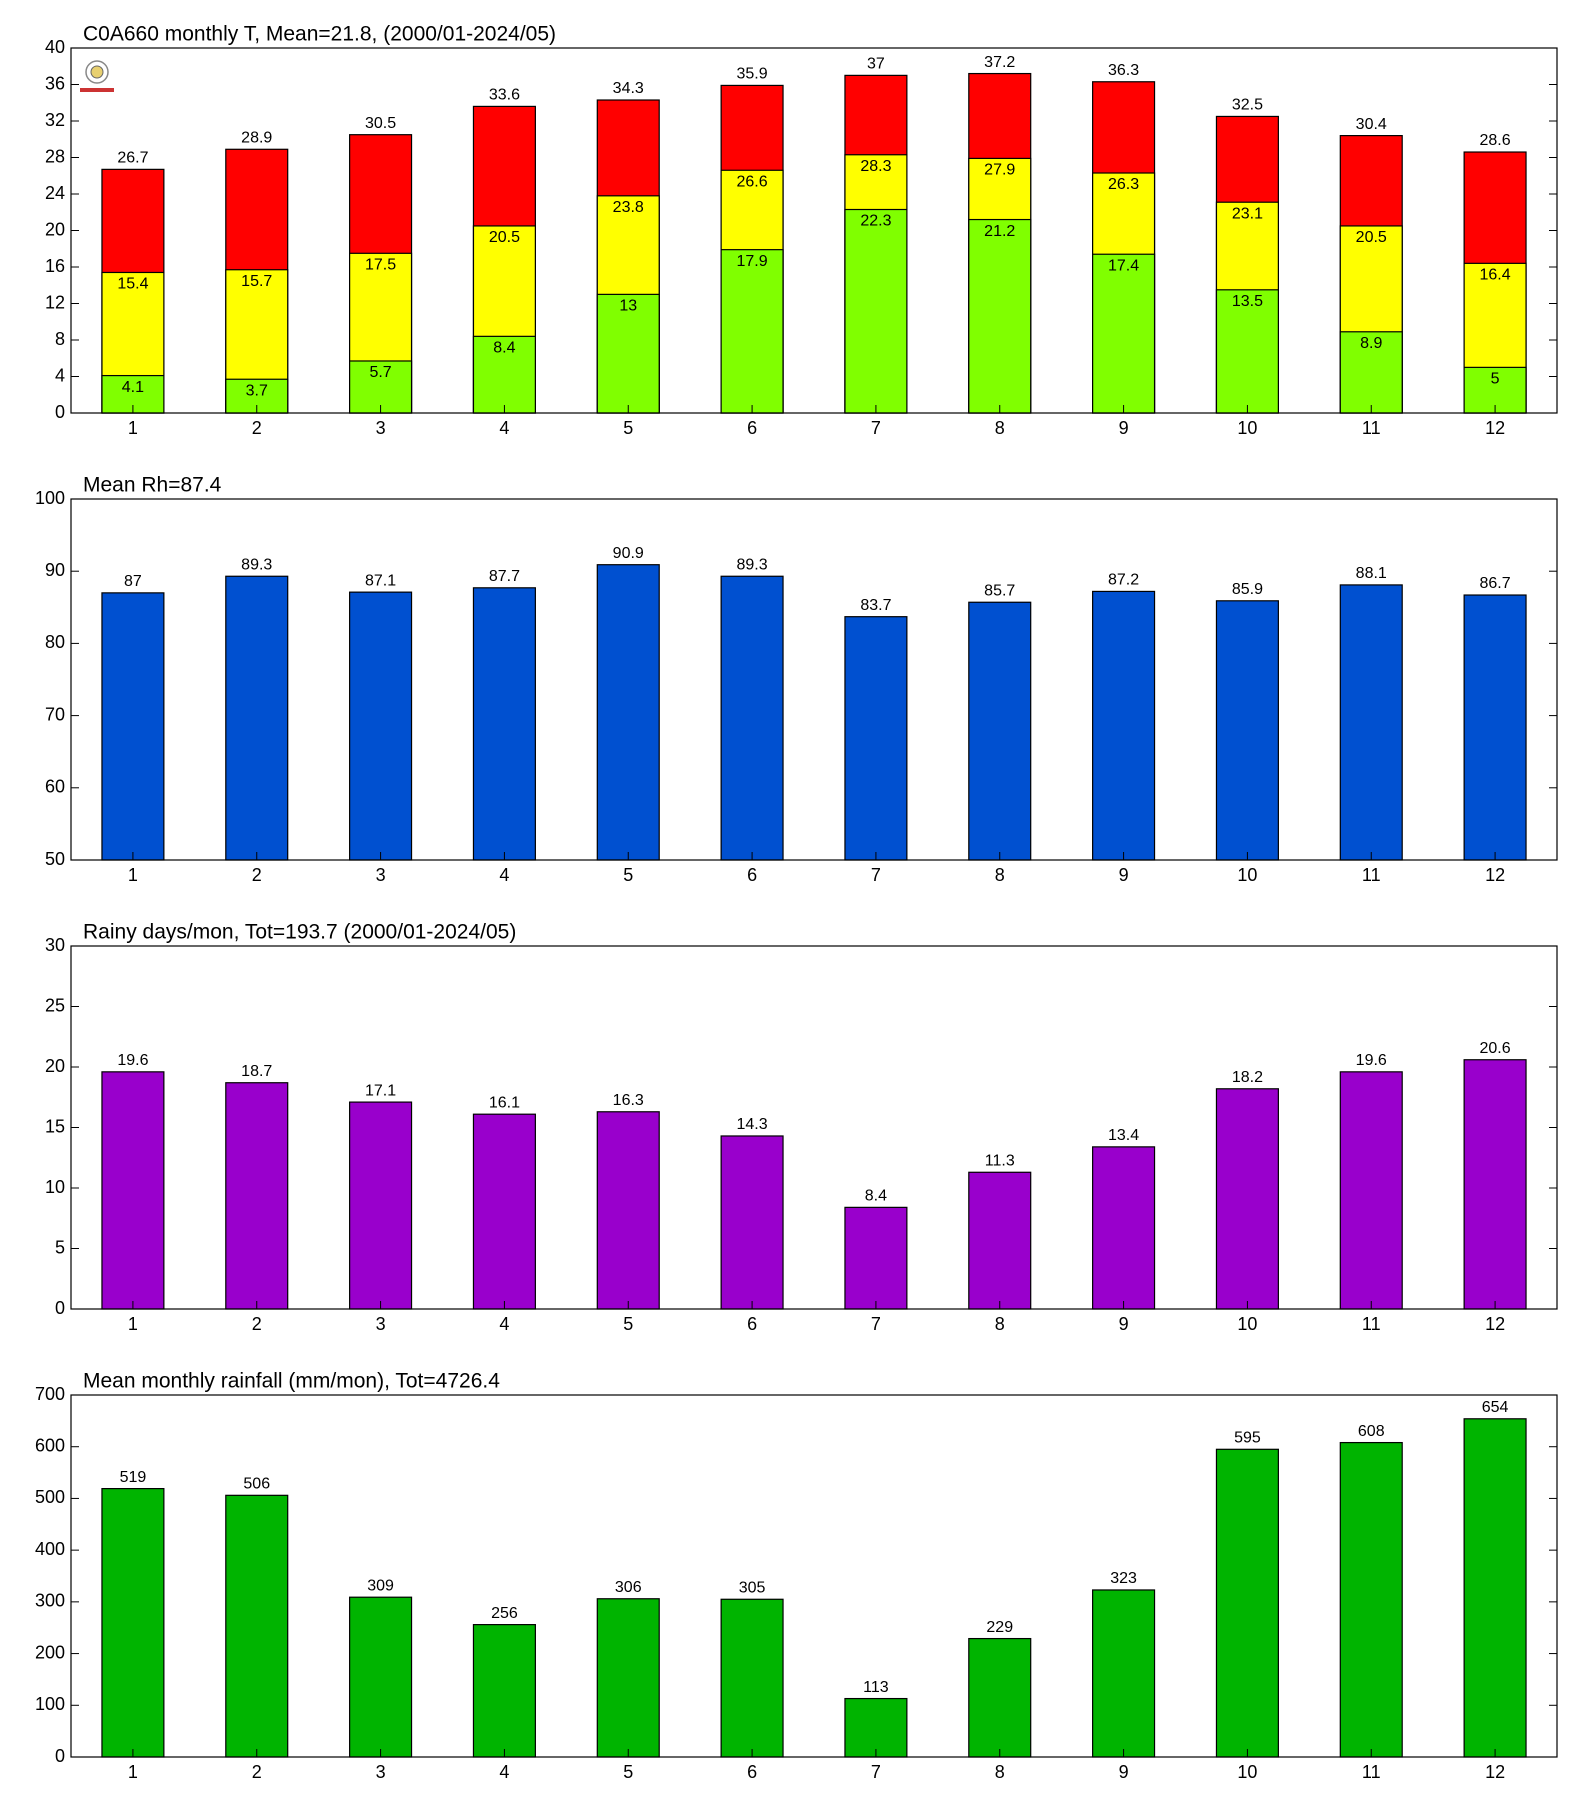 This screenshot has width=1580, height=1800. Describe the element at coordinates (1000, 1160) in the screenshot. I see `value-label: 11.3` at that location.